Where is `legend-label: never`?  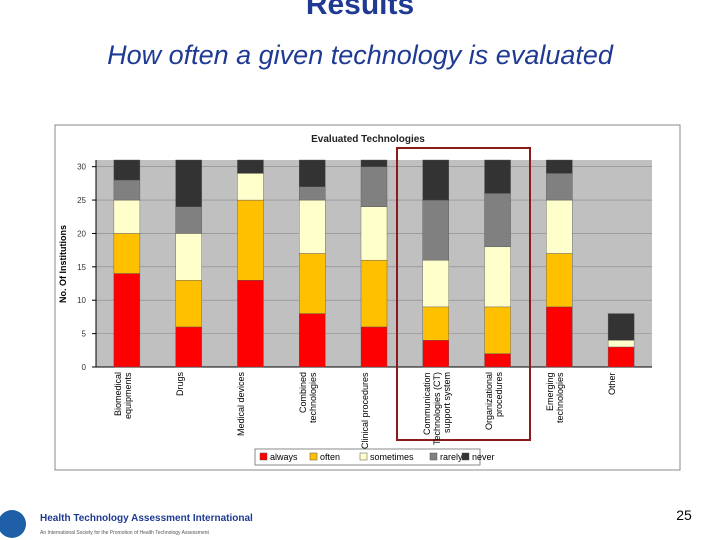
legend-label: never is located at coordinates (483, 457).